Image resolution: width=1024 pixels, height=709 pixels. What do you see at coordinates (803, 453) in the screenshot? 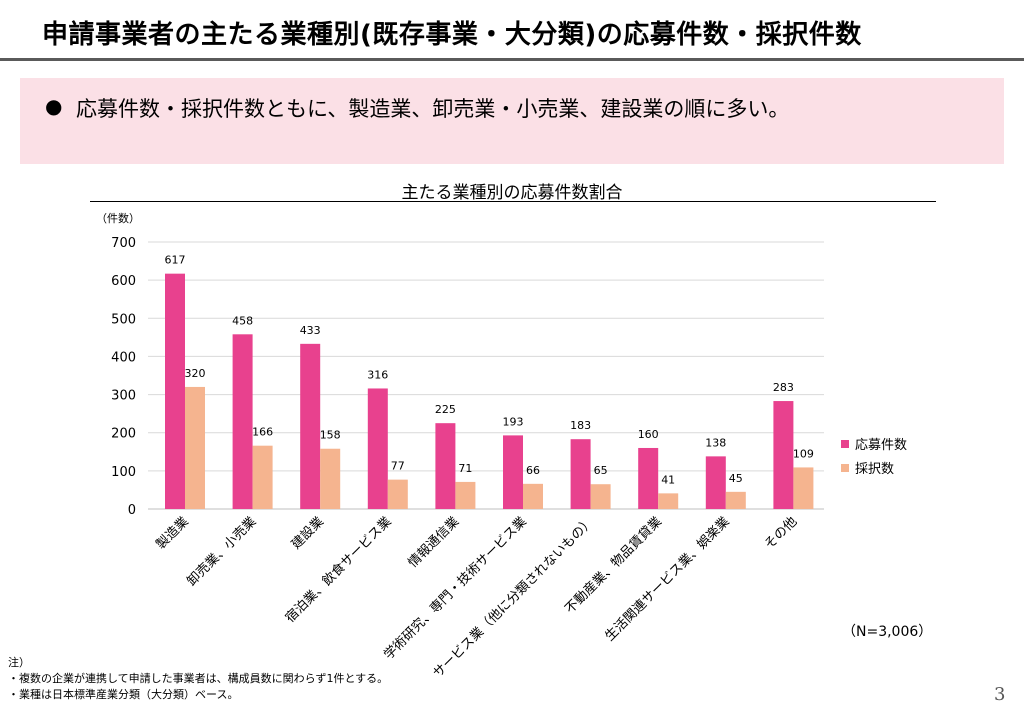
I see `data-label: 109` at bounding box center [803, 453].